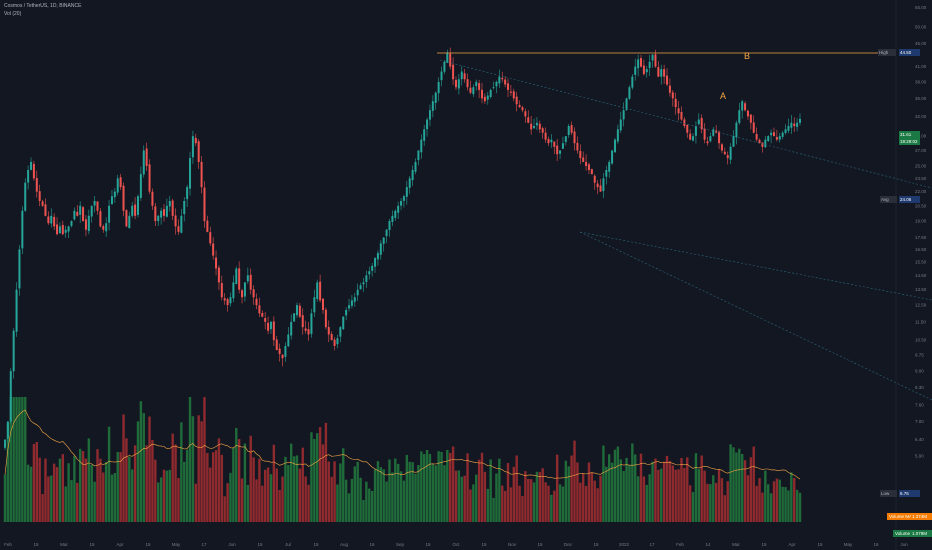  Describe the element at coordinates (888, 493) in the screenshot. I see `low-label-tag: Low` at that location.